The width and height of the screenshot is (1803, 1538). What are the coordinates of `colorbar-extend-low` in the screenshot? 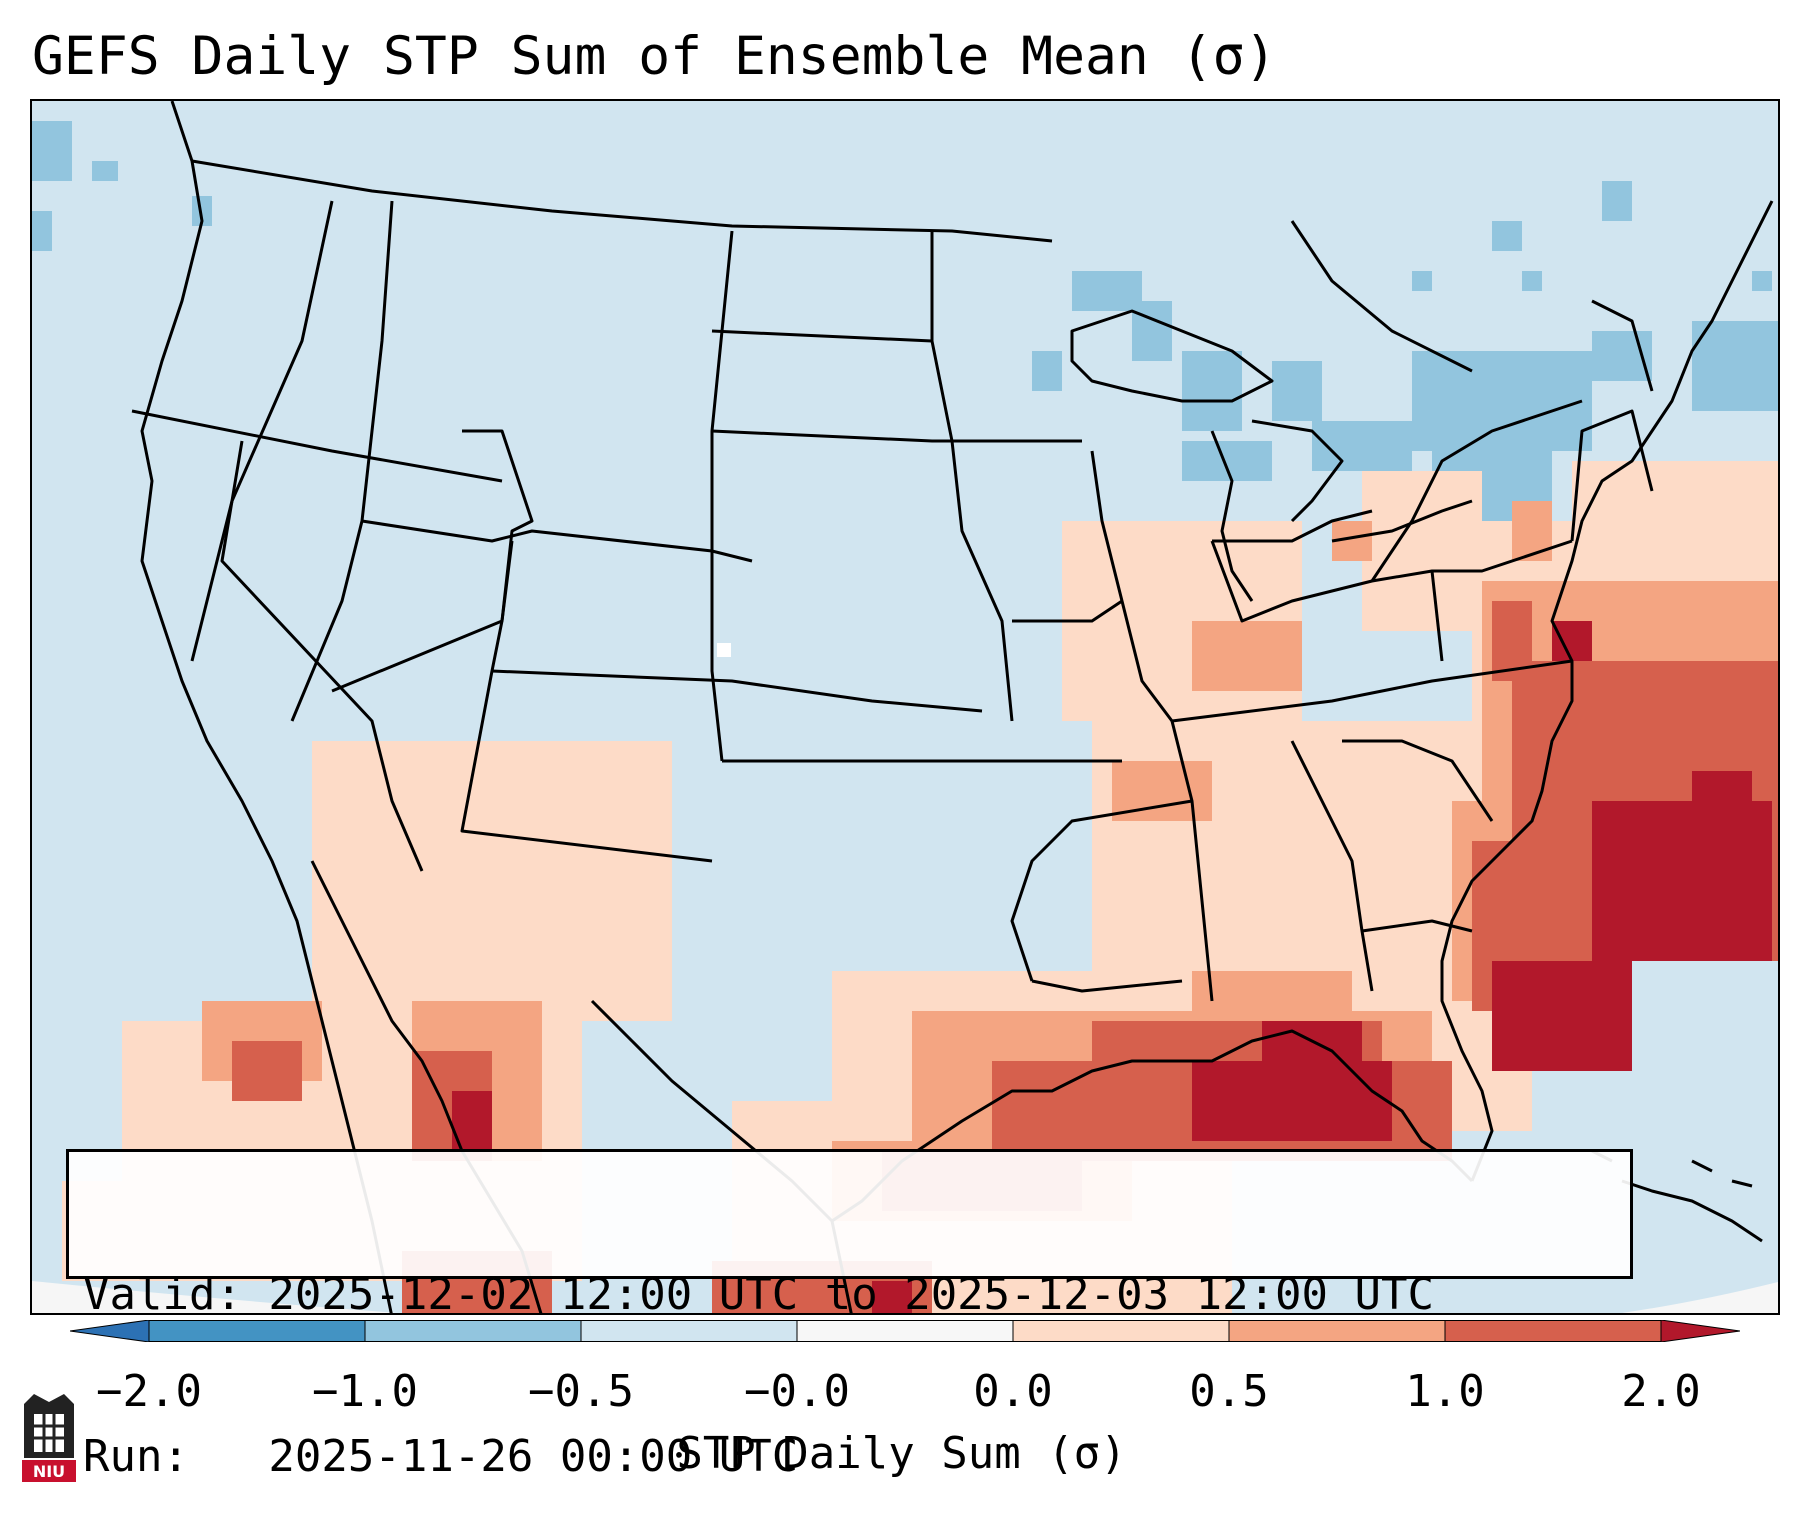 It's located at (110, 1331).